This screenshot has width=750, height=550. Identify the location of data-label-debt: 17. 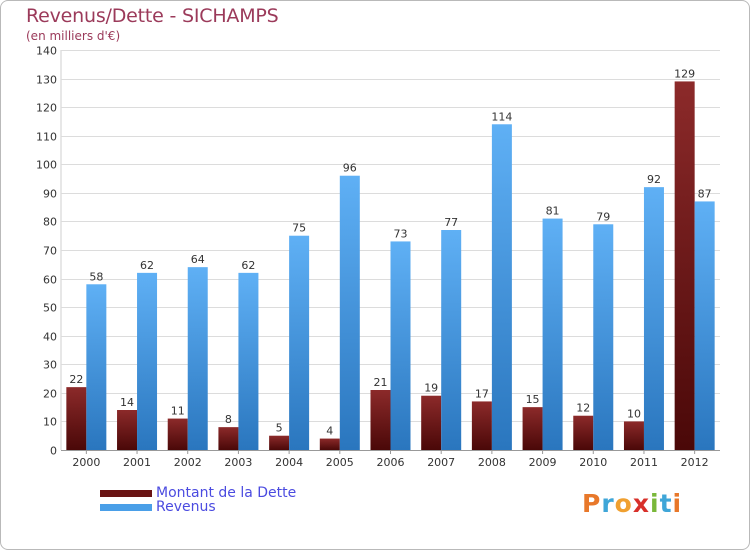
(482, 393).